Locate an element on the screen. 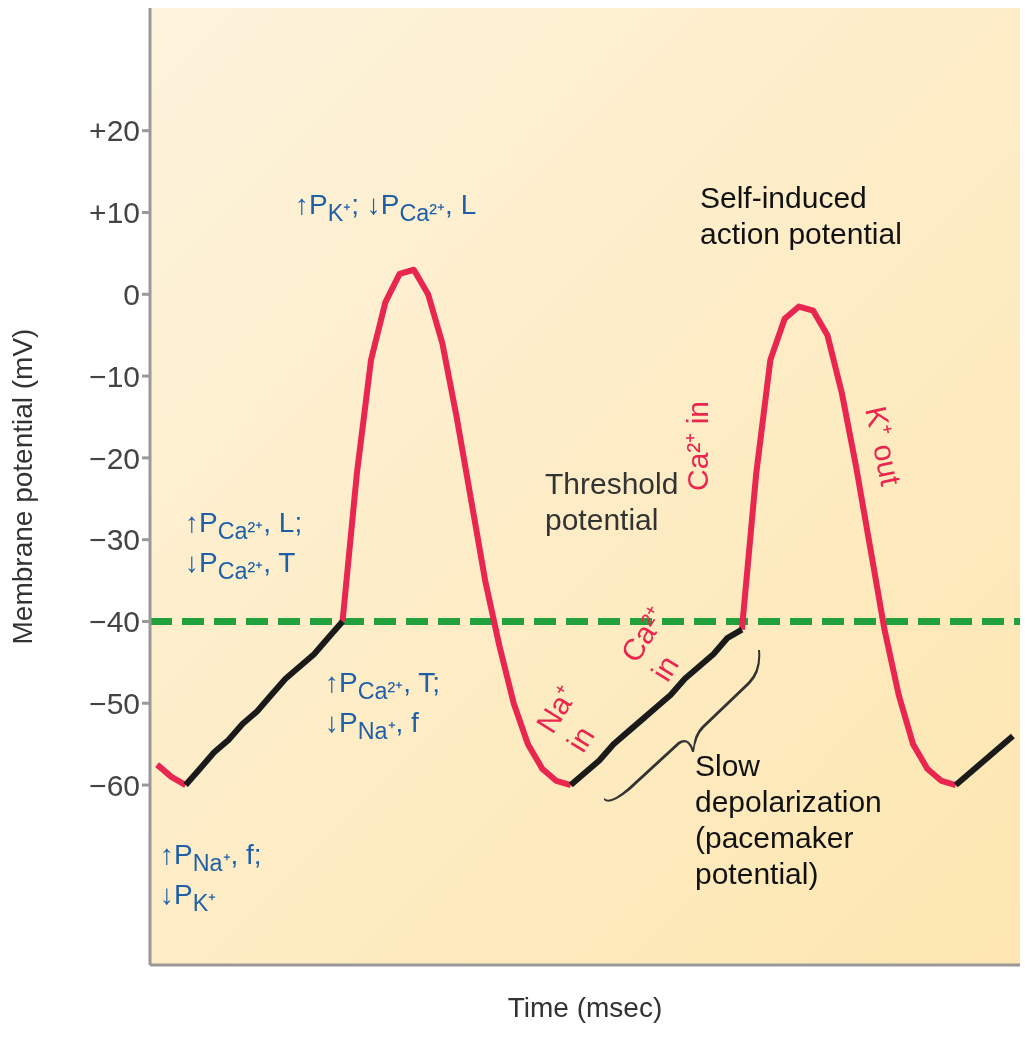  y-axis-title: Membrane potential (mV) is located at coordinates (22, 486).